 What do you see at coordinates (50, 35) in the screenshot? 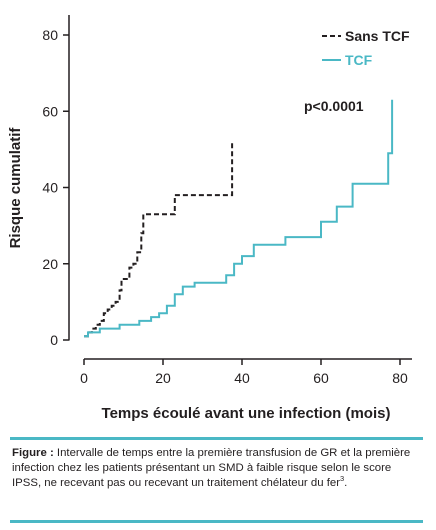
I see `y-tick-label: 80` at bounding box center [50, 35].